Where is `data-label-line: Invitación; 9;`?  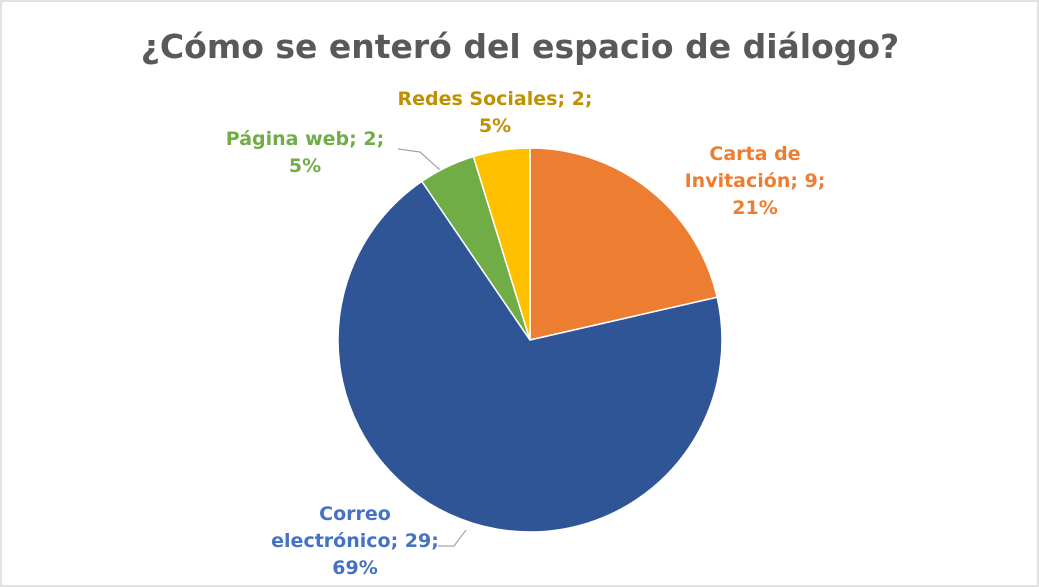 data-label-line: Invitación; 9; is located at coordinates (755, 181).